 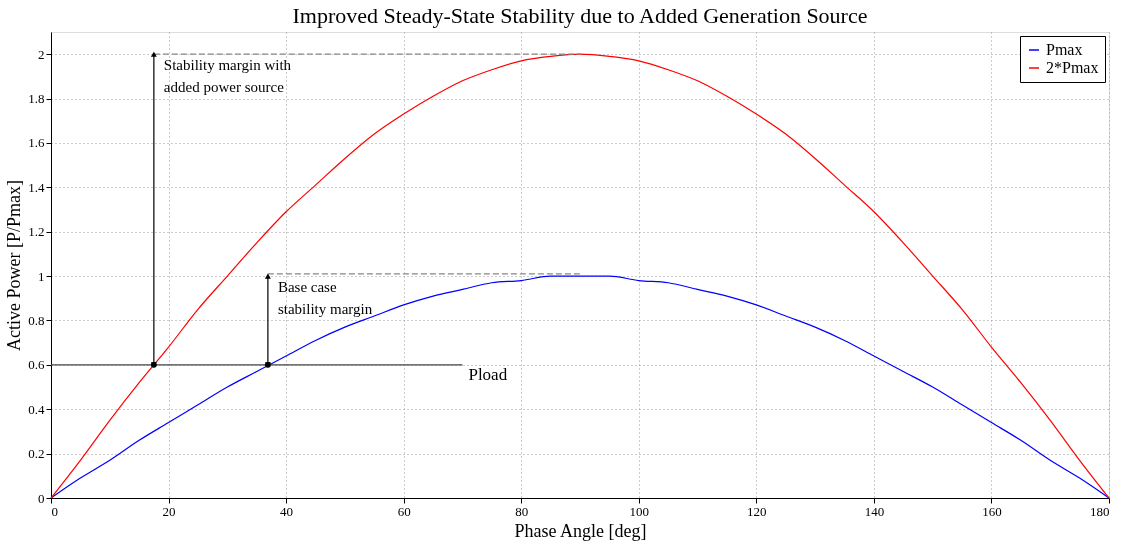 I want to click on x-tick-label: 40, so click(x=287, y=511).